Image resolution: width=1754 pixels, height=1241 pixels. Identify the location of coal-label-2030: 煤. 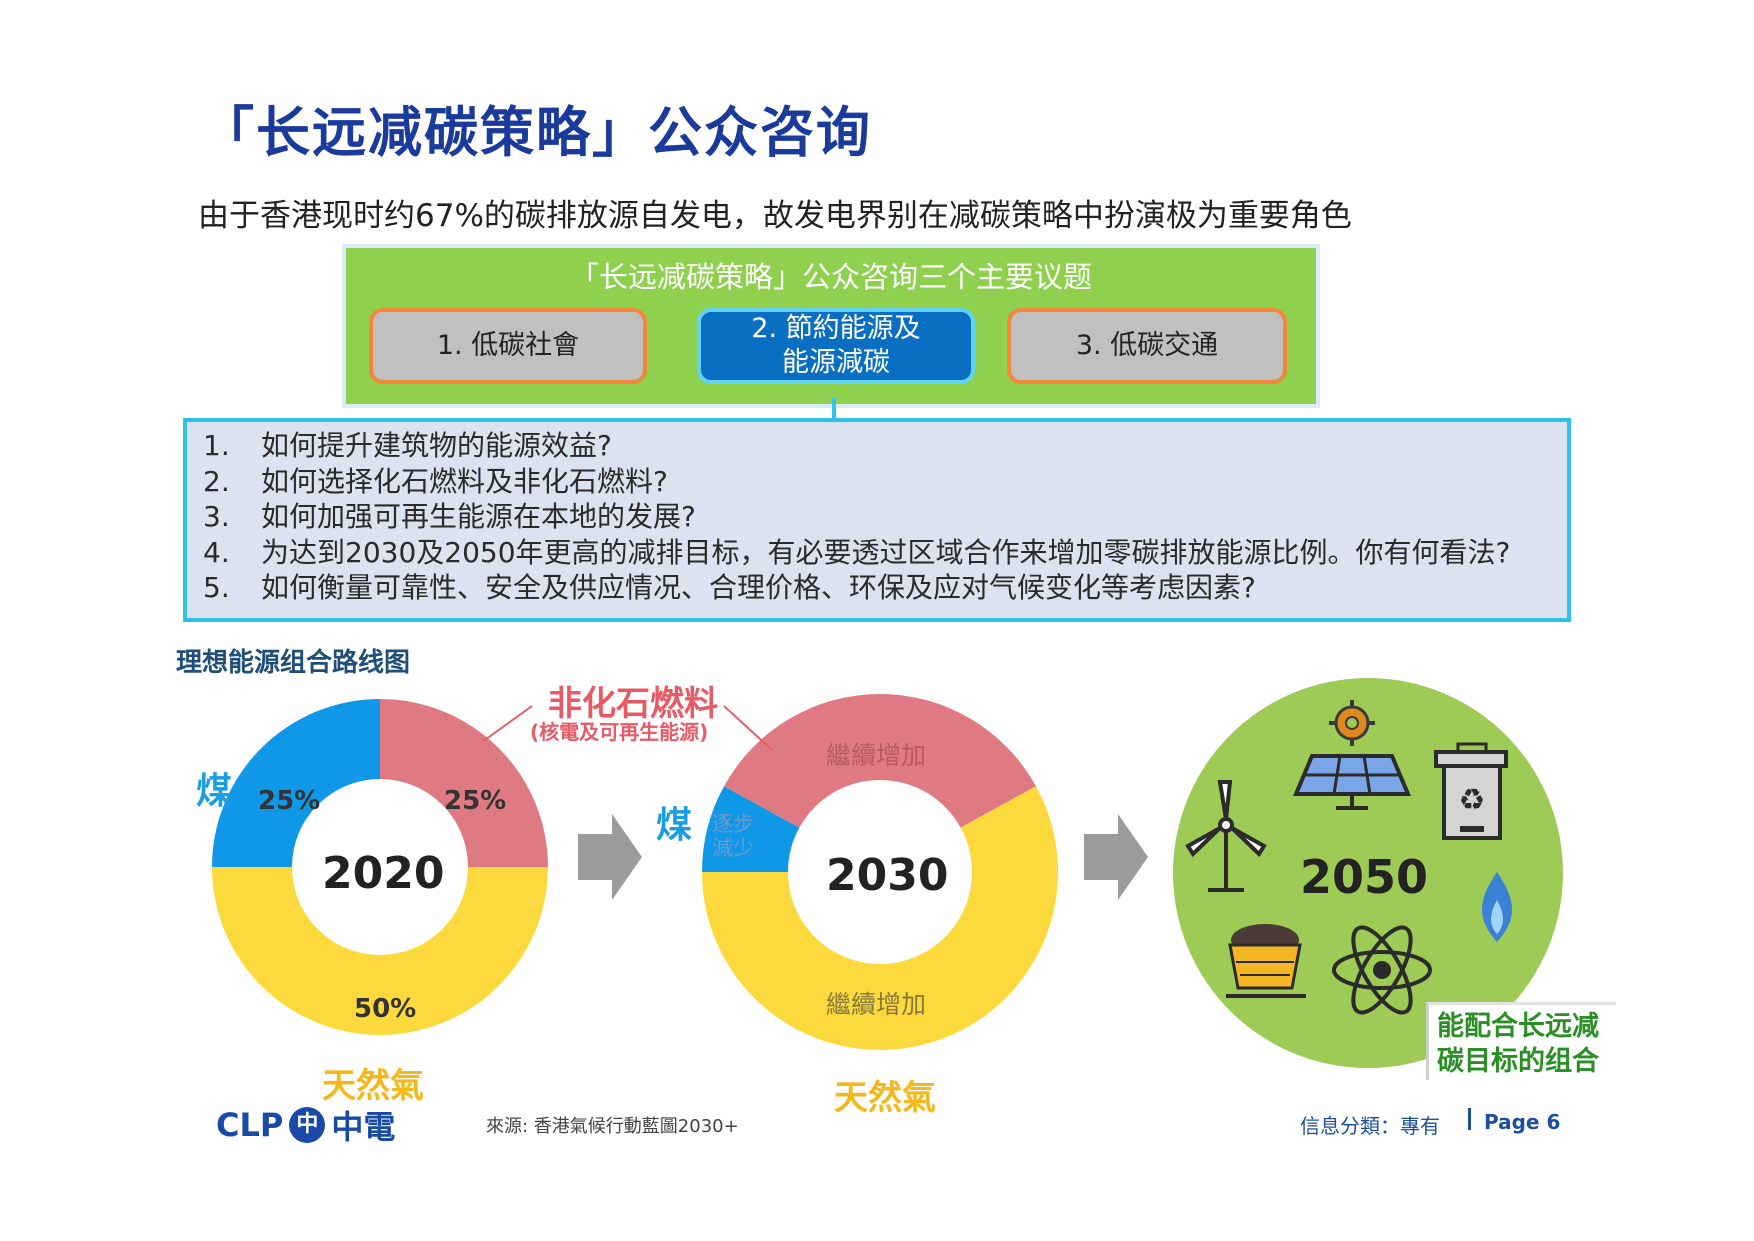
(674, 825).